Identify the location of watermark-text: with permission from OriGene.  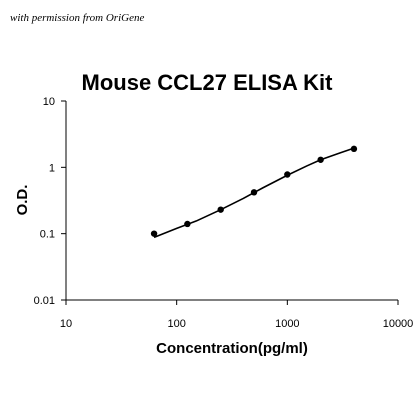
(77, 18).